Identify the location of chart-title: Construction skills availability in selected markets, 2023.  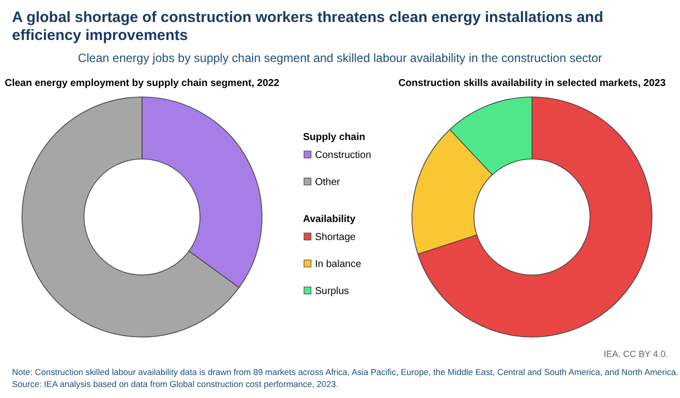
(532, 83).